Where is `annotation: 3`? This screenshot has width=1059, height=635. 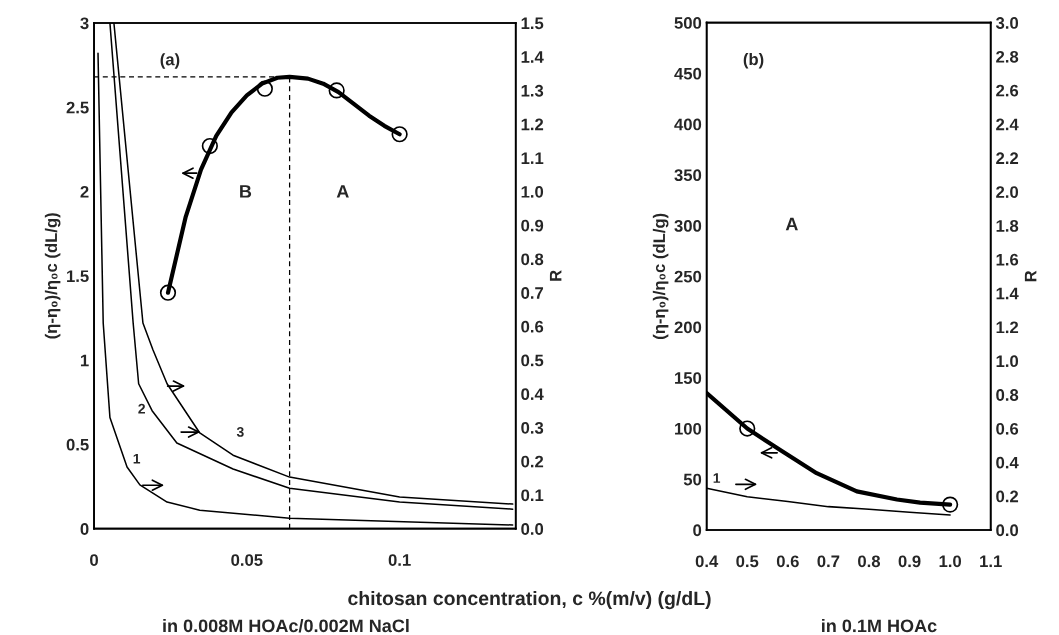
annotation: 3 is located at coordinates (240, 432).